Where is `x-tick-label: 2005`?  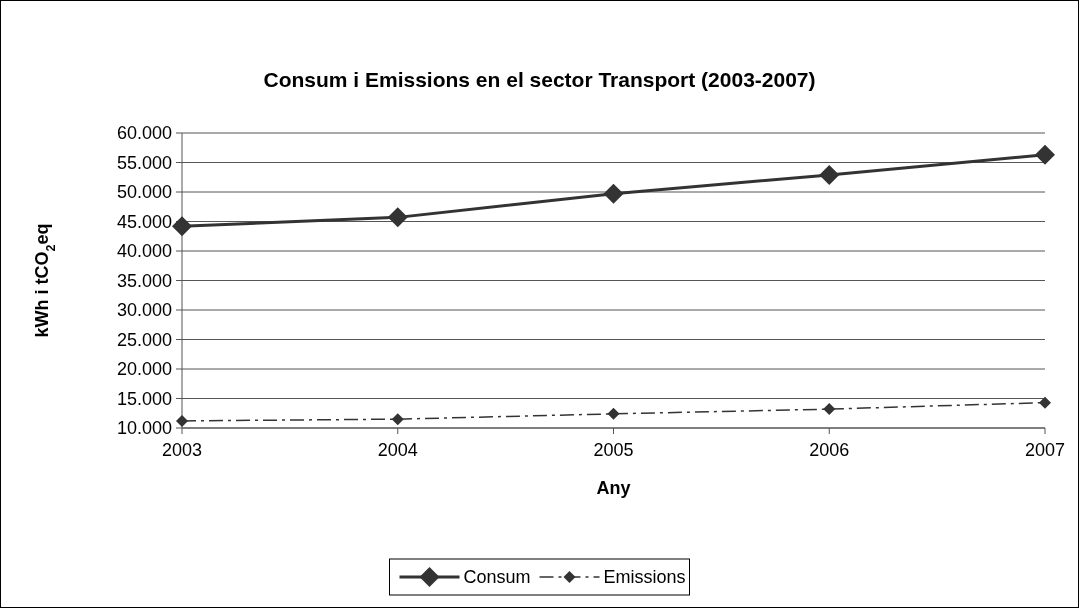 x-tick-label: 2005 is located at coordinates (613, 450).